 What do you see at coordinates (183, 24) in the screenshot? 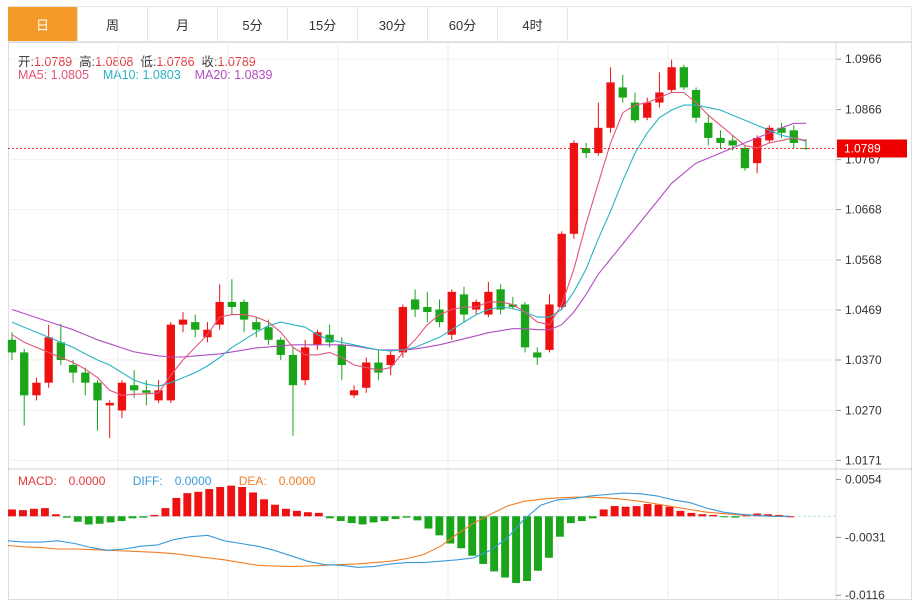
I see `tab-2: 月` at bounding box center [183, 24].